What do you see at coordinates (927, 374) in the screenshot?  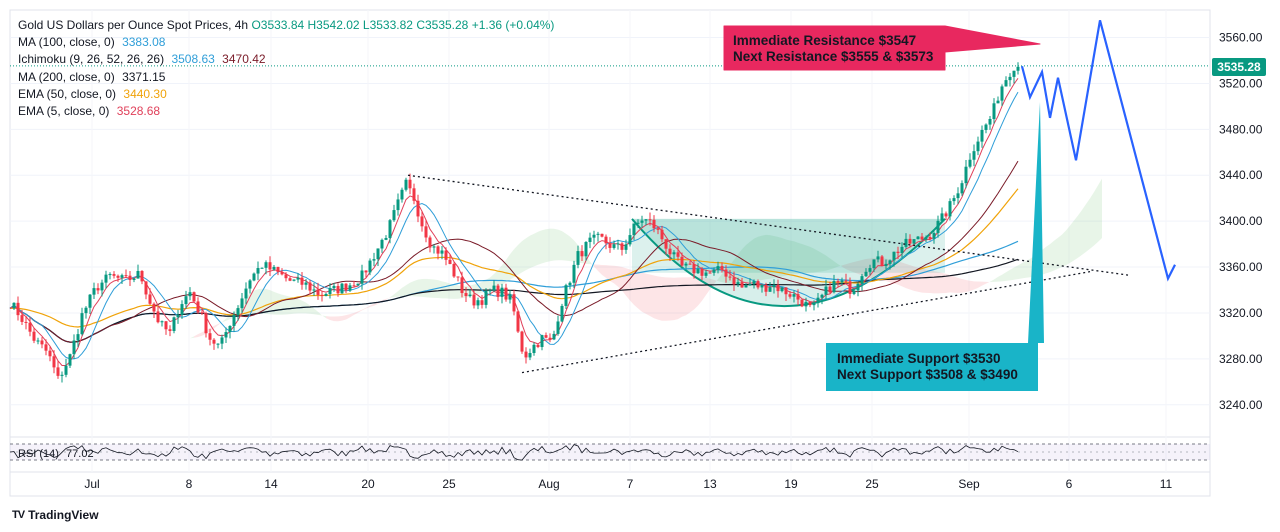 I see `next-support-text: Next Support $3508 & $3490` at bounding box center [927, 374].